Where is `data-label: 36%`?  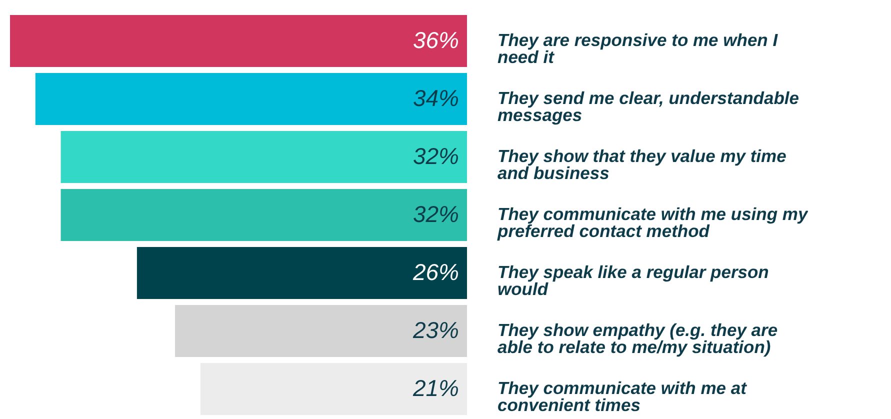 data-label: 36% is located at coordinates (435, 40).